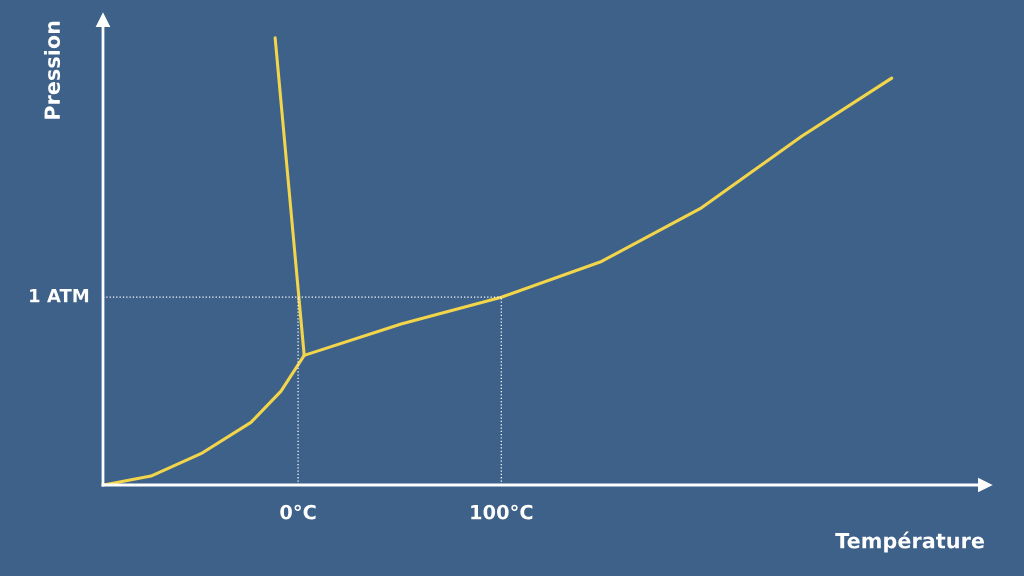 Image resolution: width=1024 pixels, height=576 pixels. What do you see at coordinates (59, 296) in the screenshot?
I see `ref-line-label: 1 ATM` at bounding box center [59, 296].